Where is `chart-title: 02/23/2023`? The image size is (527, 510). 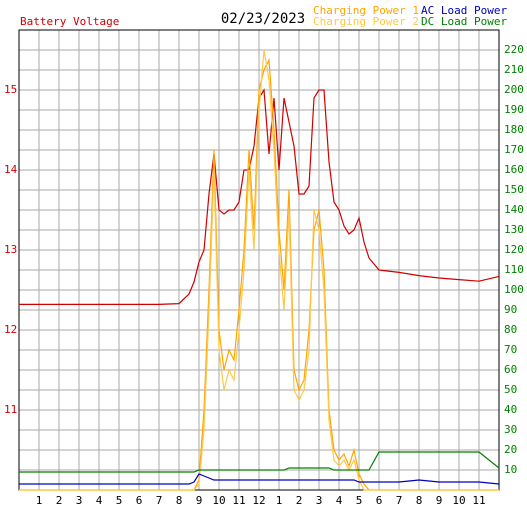
chart-title: 02/23/2023 is located at coordinates (263, 19).